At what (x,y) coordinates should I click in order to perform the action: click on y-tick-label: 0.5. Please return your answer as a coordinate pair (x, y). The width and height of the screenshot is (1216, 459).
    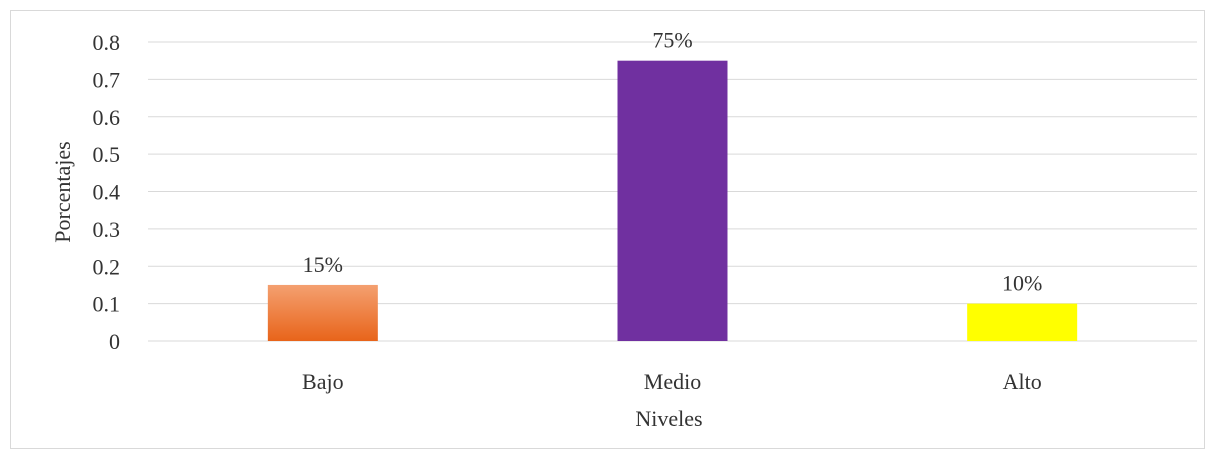
    Looking at the image, I should click on (107, 154).